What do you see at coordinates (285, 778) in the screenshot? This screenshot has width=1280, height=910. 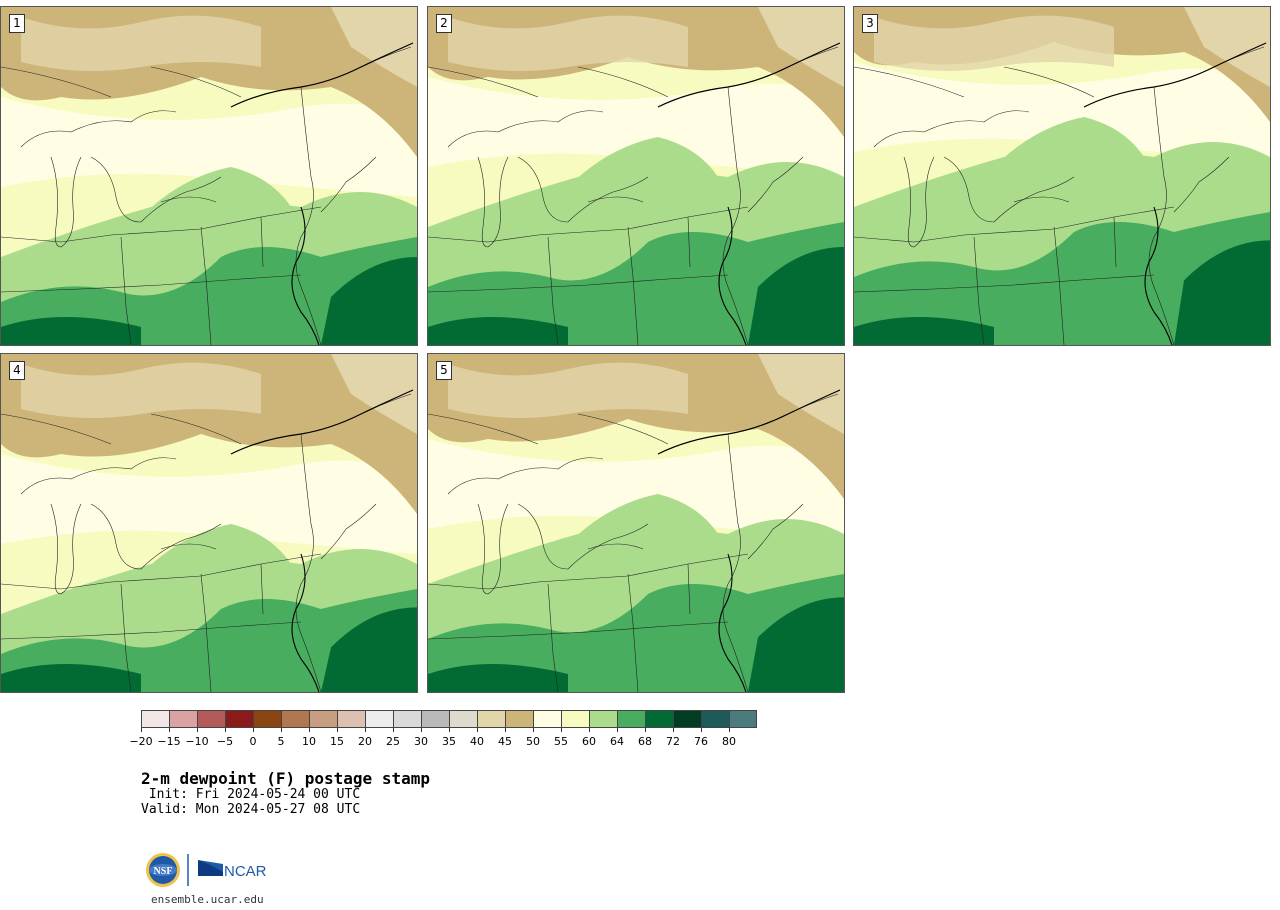 I see `chart-title: 2-m dewpoint (F) postage stamp` at bounding box center [285, 778].